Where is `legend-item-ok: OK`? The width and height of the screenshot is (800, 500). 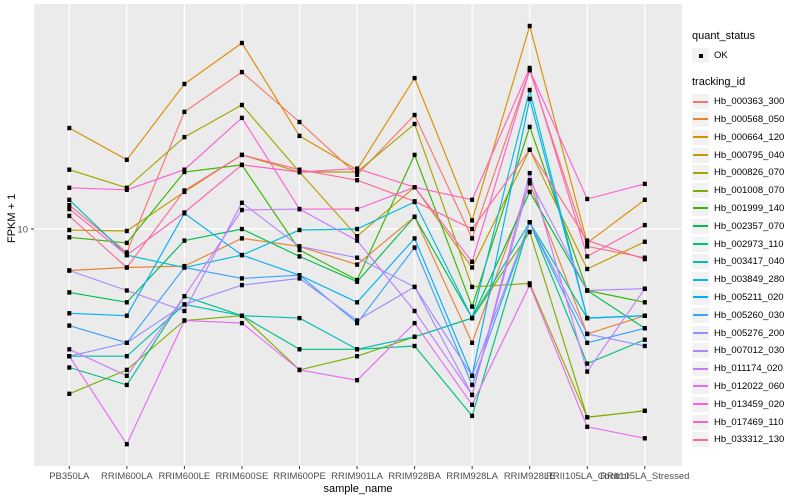
legend-item-ok: OK is located at coordinates (746, 56).